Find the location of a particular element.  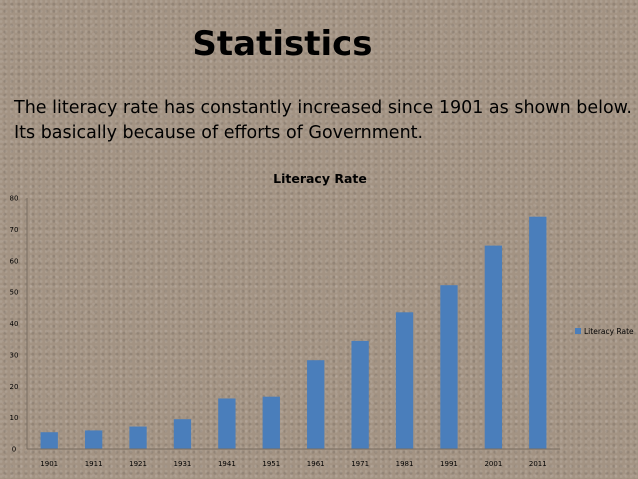

y-tick-label: 80 is located at coordinates (14, 199).